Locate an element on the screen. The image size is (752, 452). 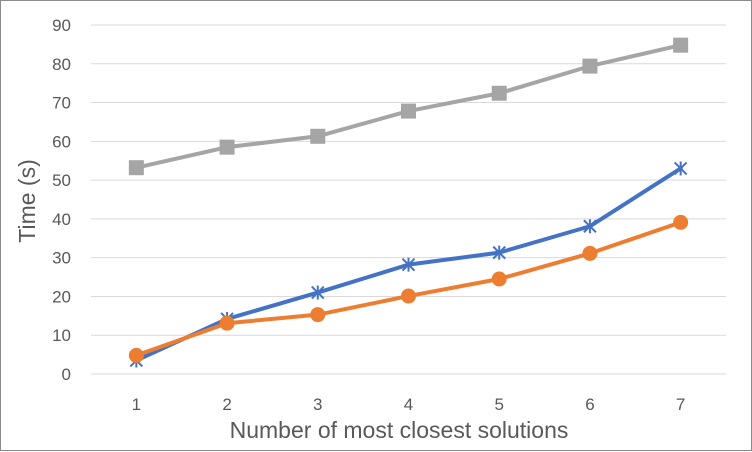
y-tick-label: 60 is located at coordinates (61, 141).